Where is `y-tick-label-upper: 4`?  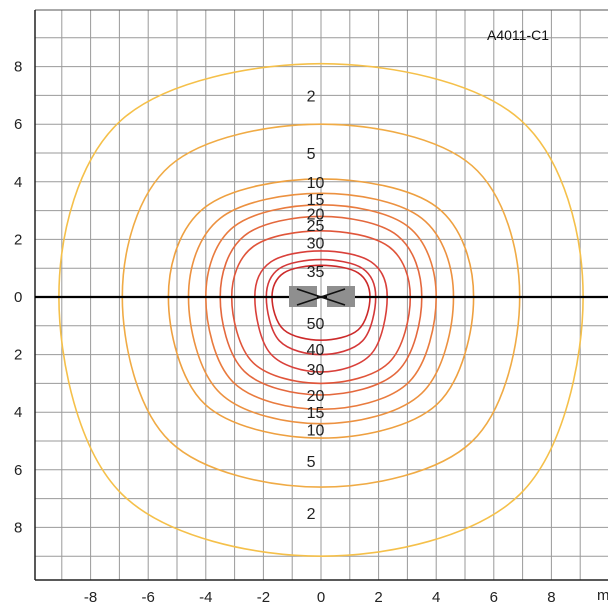
y-tick-label-upper: 4 is located at coordinates (18, 182).